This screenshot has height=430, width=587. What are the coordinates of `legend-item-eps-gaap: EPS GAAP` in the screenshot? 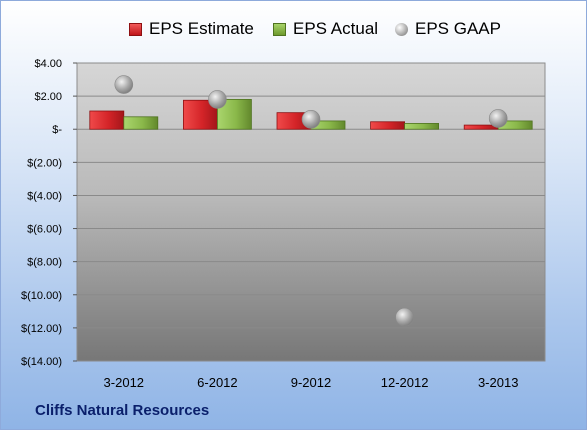 It's located at (448, 29).